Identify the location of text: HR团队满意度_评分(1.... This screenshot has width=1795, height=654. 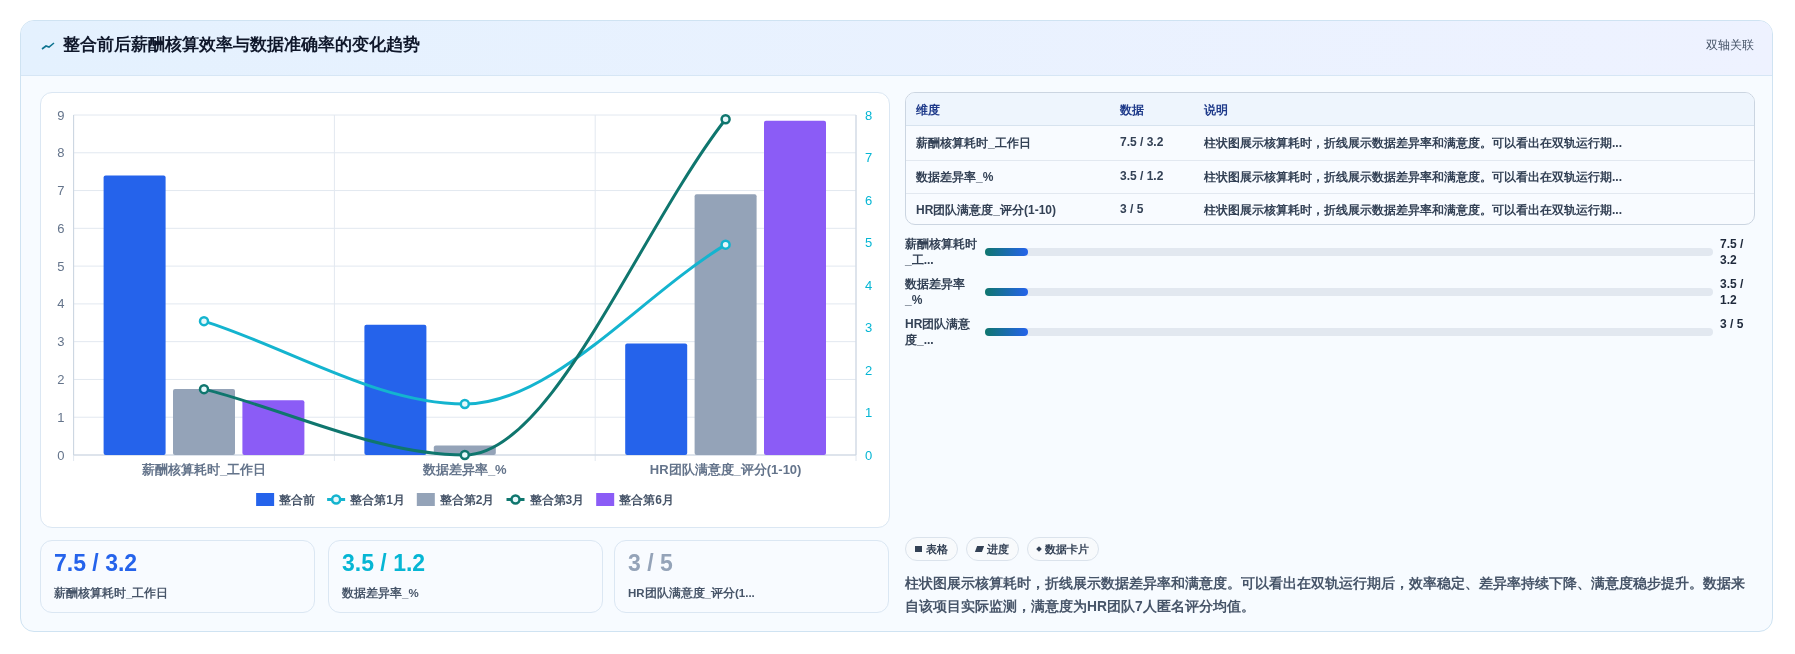
(691, 593).